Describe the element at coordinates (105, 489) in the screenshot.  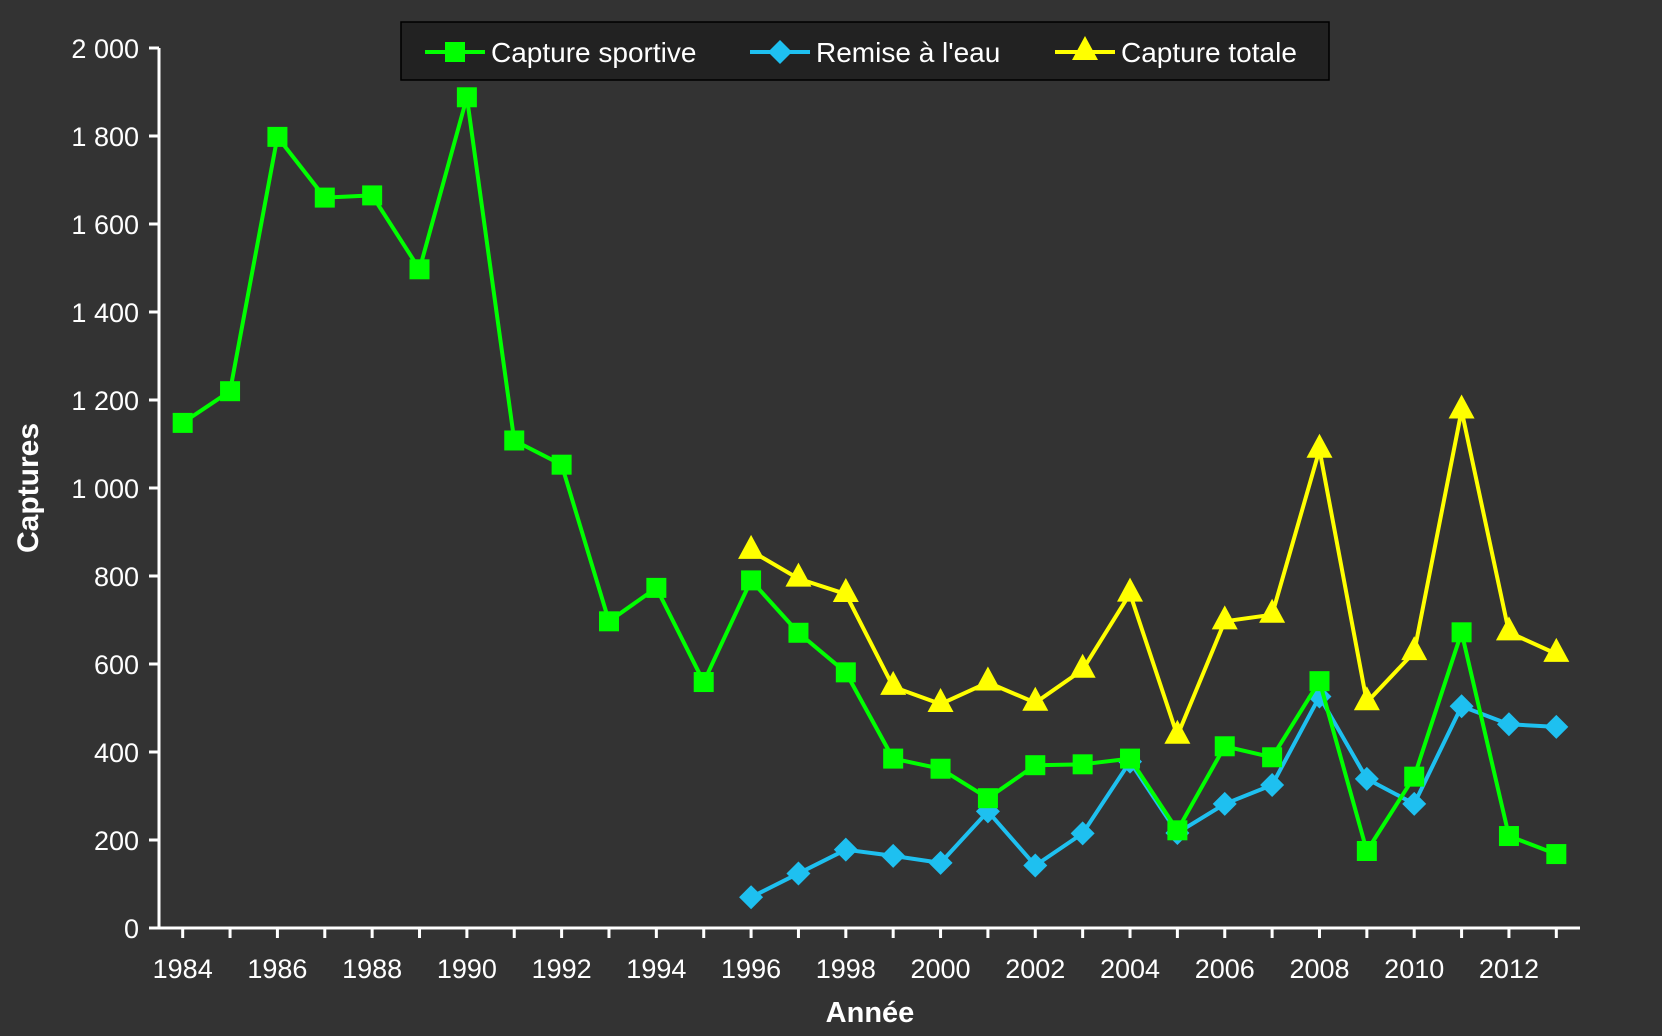
I see `y-tick-label: 1 000` at that location.